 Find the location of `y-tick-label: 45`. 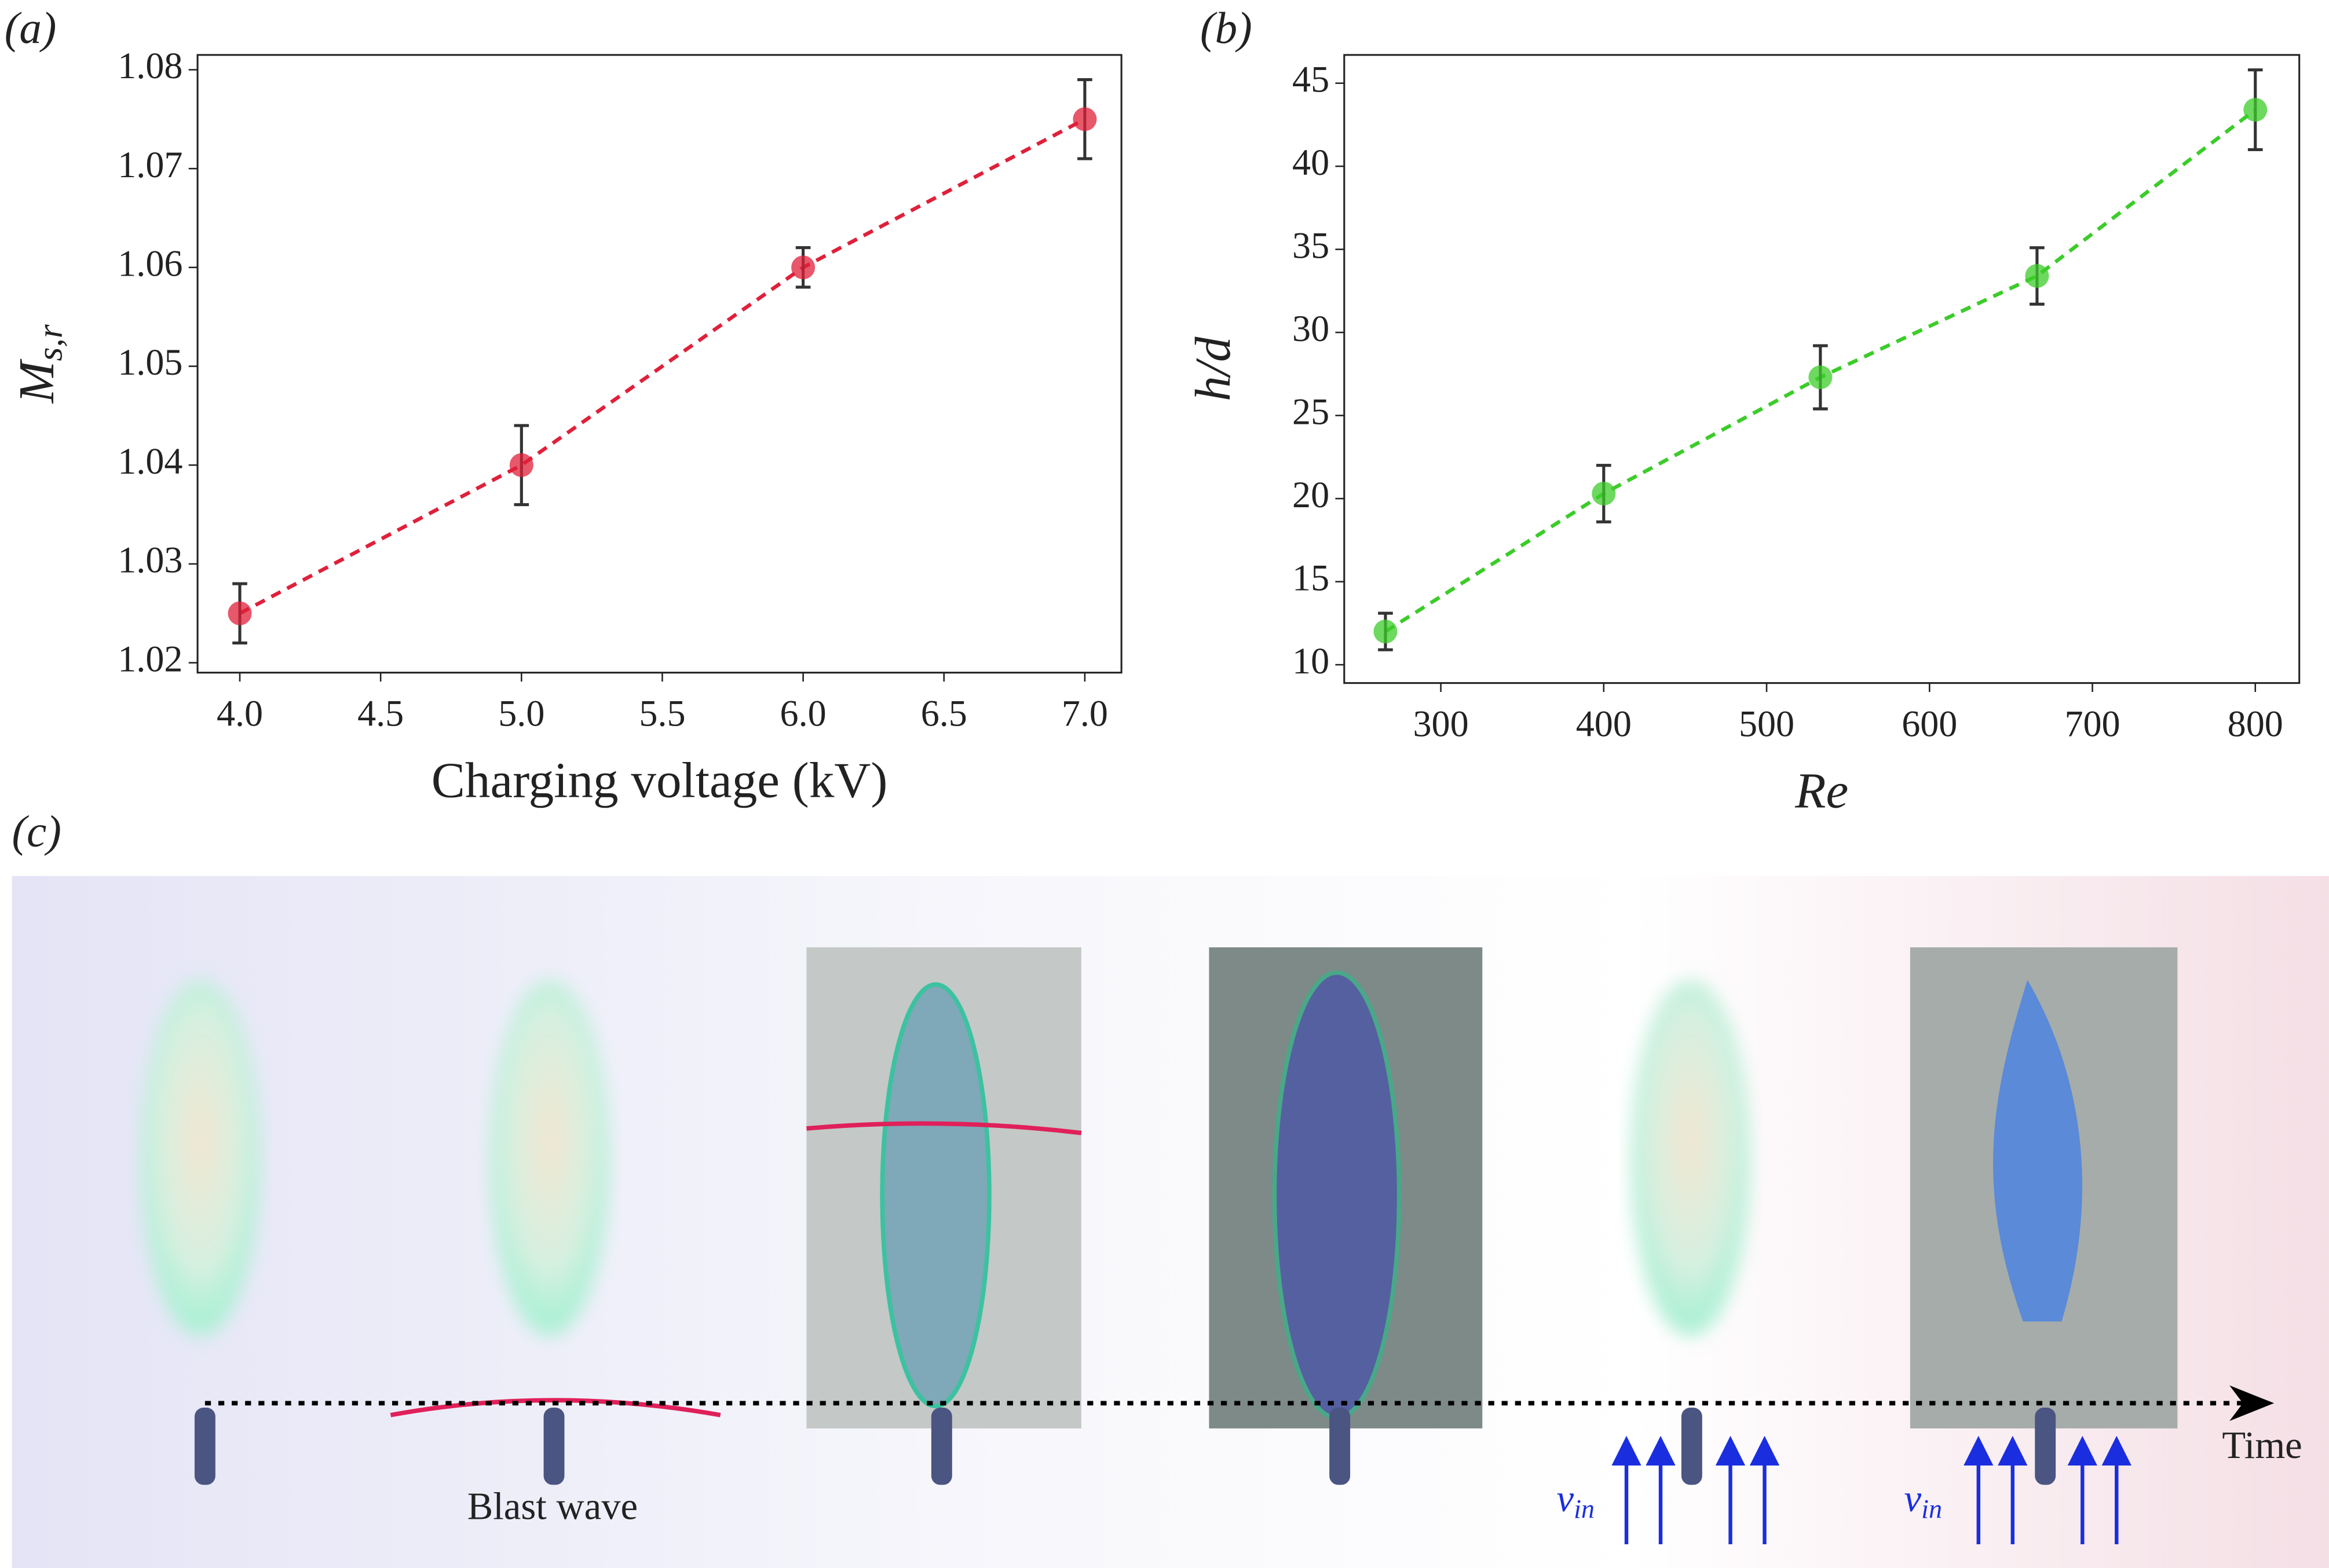

y-tick-label: 45 is located at coordinates (1310, 79).